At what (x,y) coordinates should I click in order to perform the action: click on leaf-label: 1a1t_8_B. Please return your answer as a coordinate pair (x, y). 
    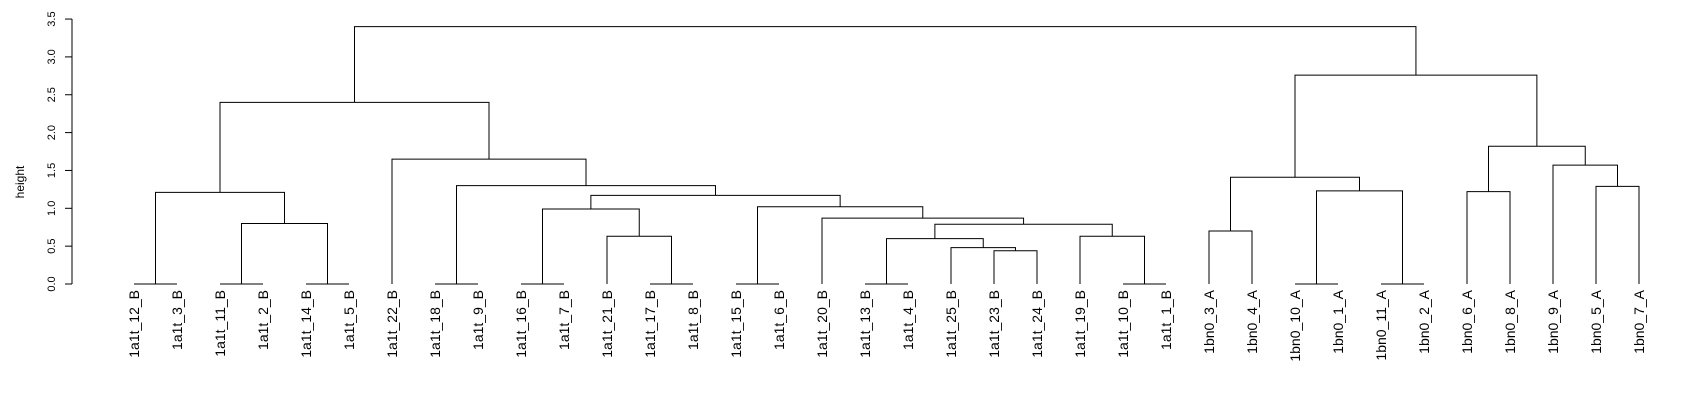
    Looking at the image, I should click on (693, 320).